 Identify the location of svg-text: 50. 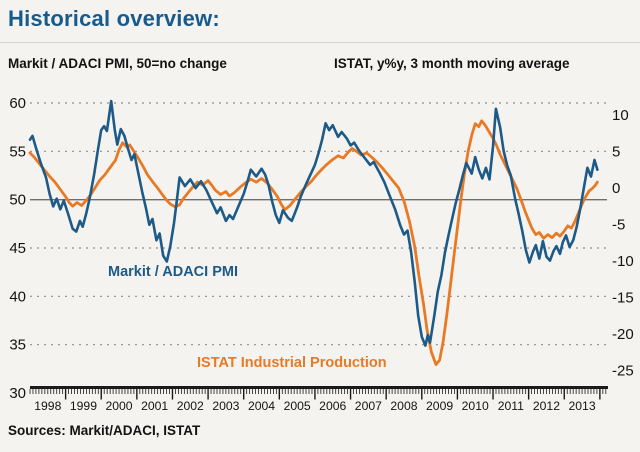
(17, 200).